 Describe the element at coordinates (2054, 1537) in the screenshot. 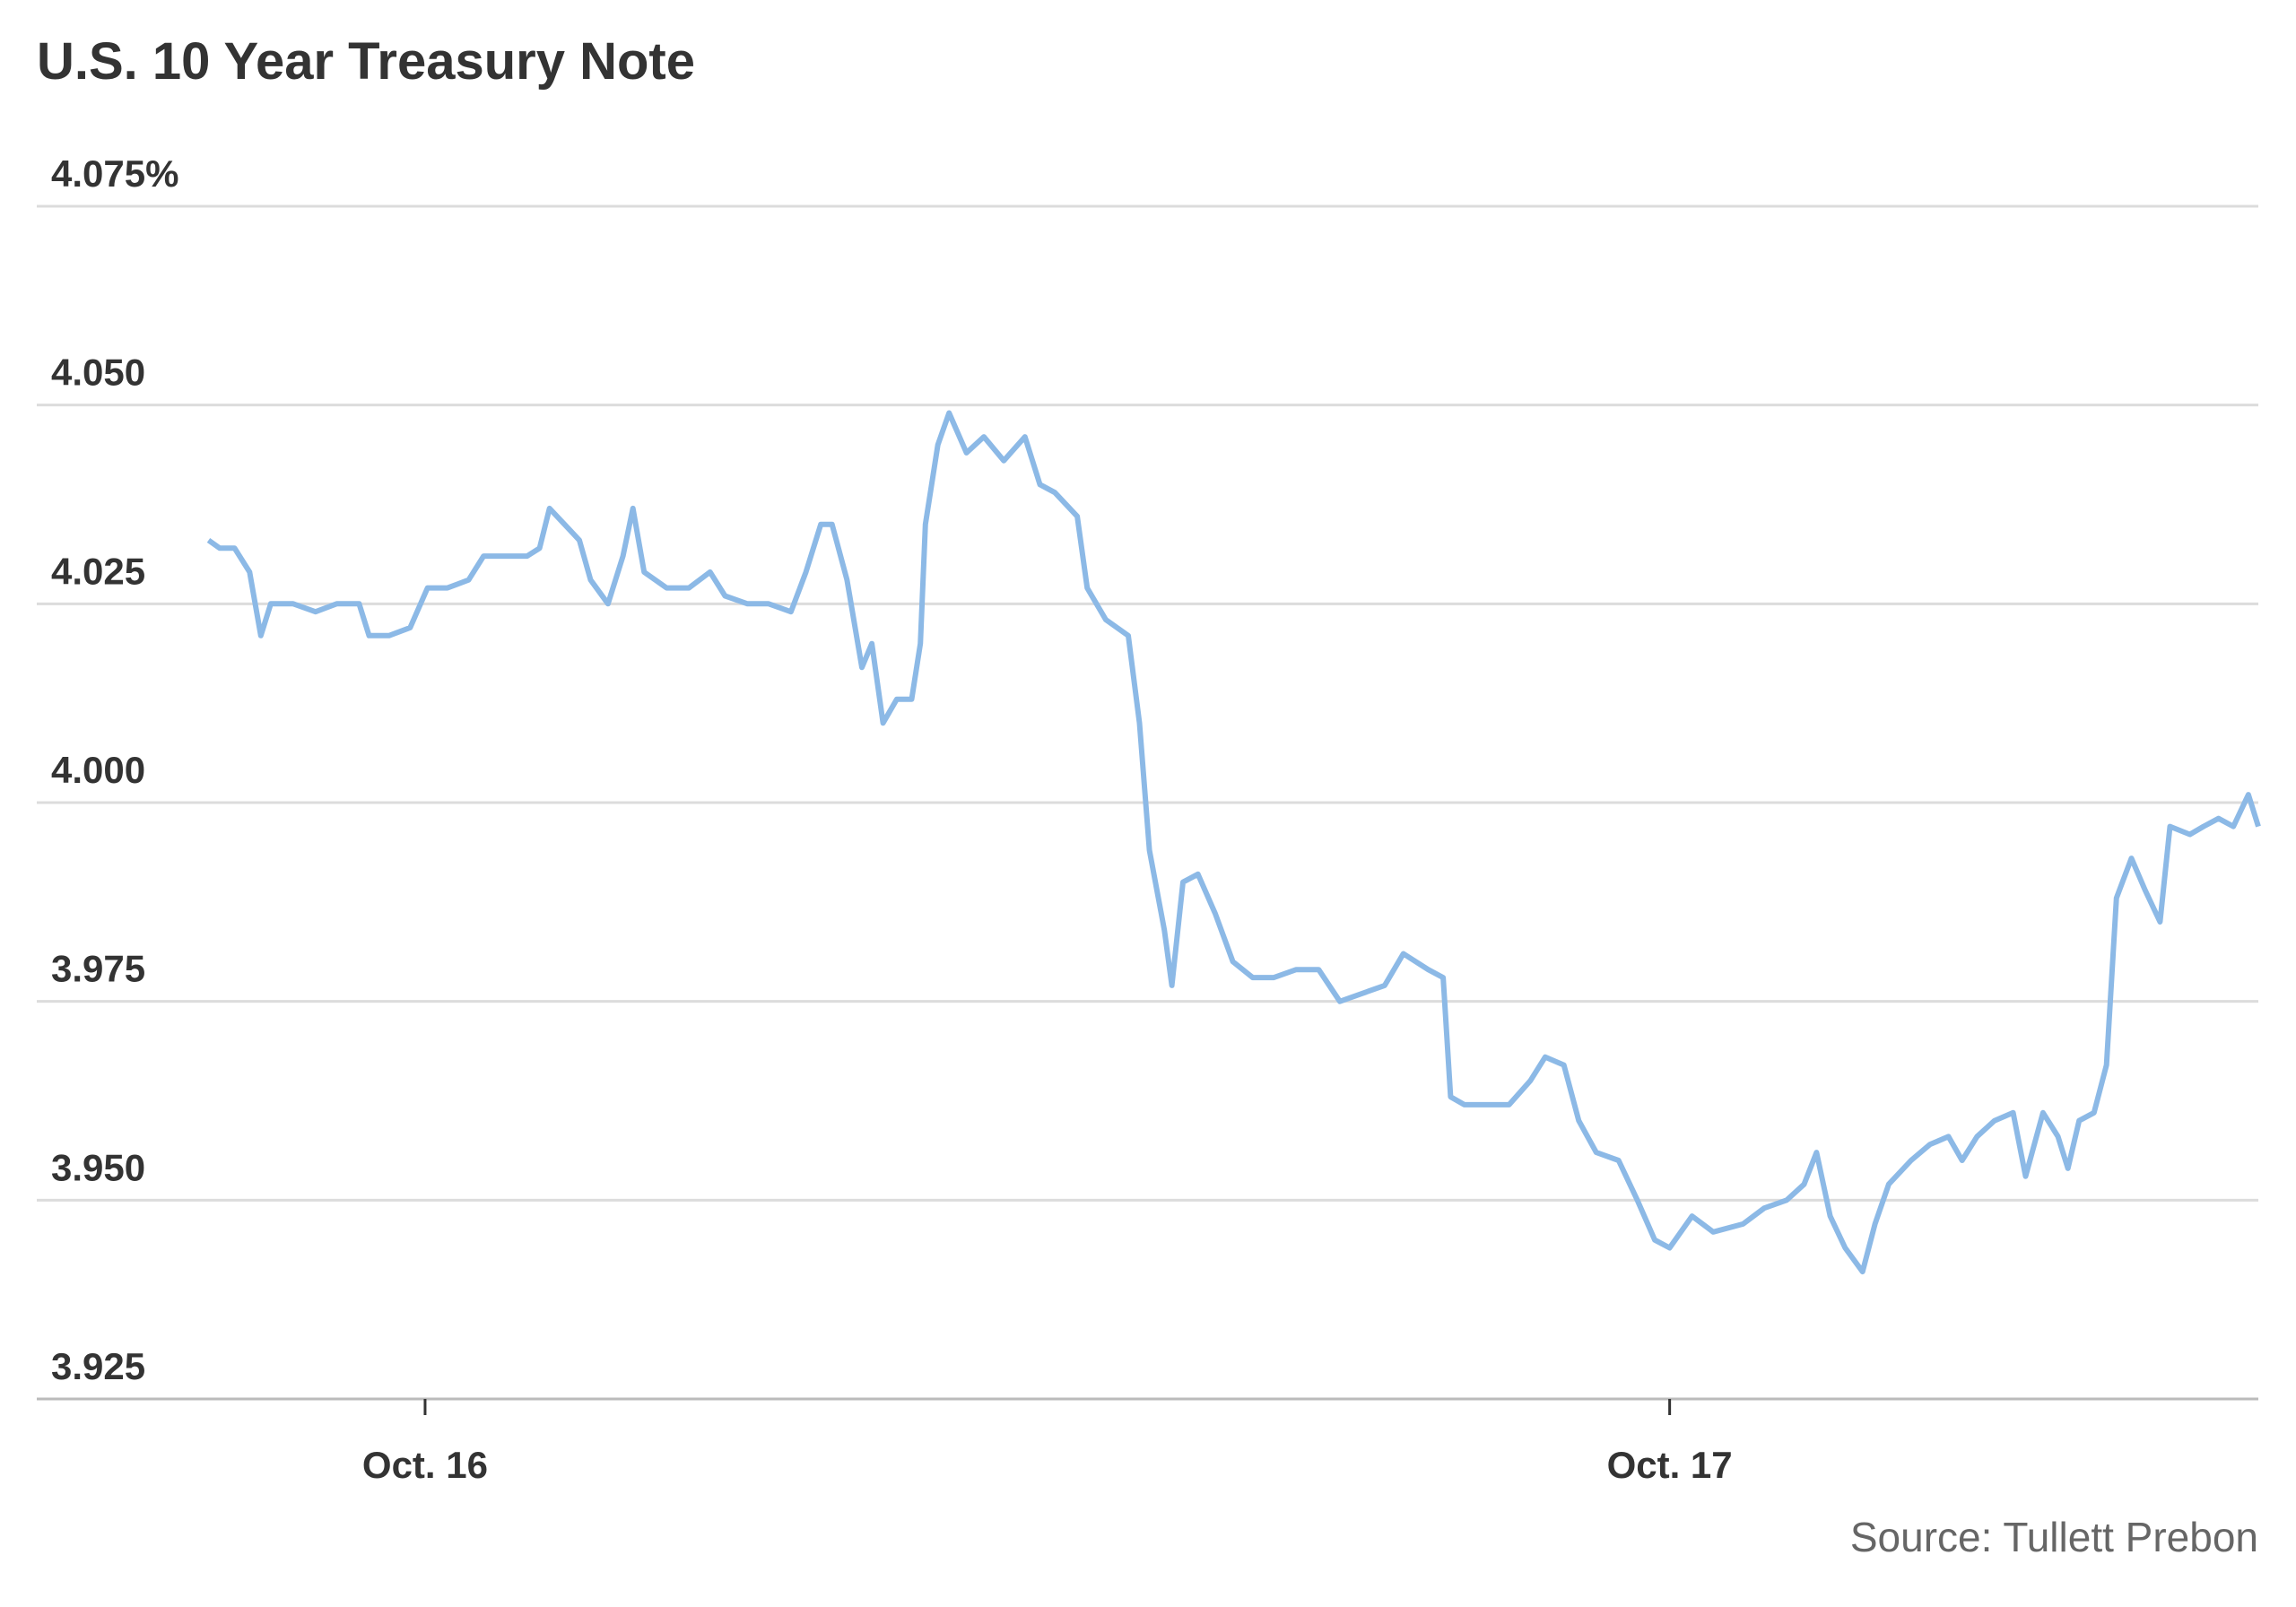

I see `source: Source: Tullett Prebon` at that location.